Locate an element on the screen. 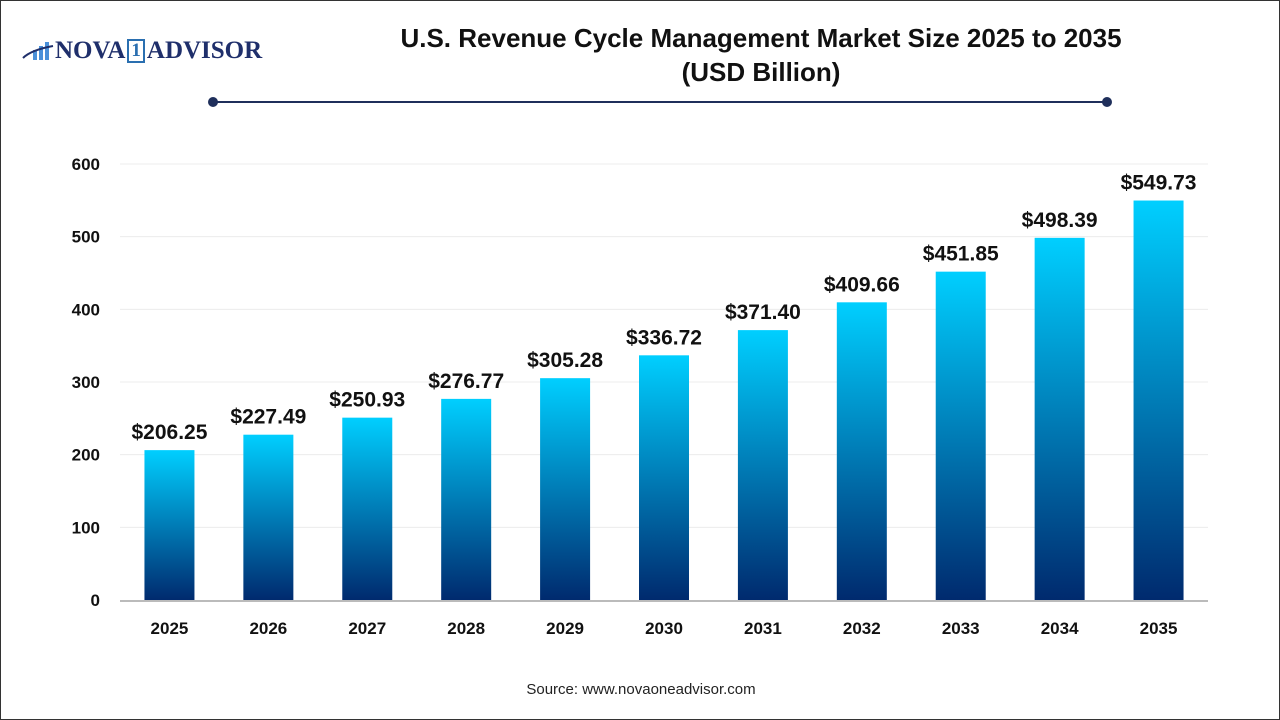 The height and width of the screenshot is (720, 1280). x-tick-label: 2025 is located at coordinates (170, 628).